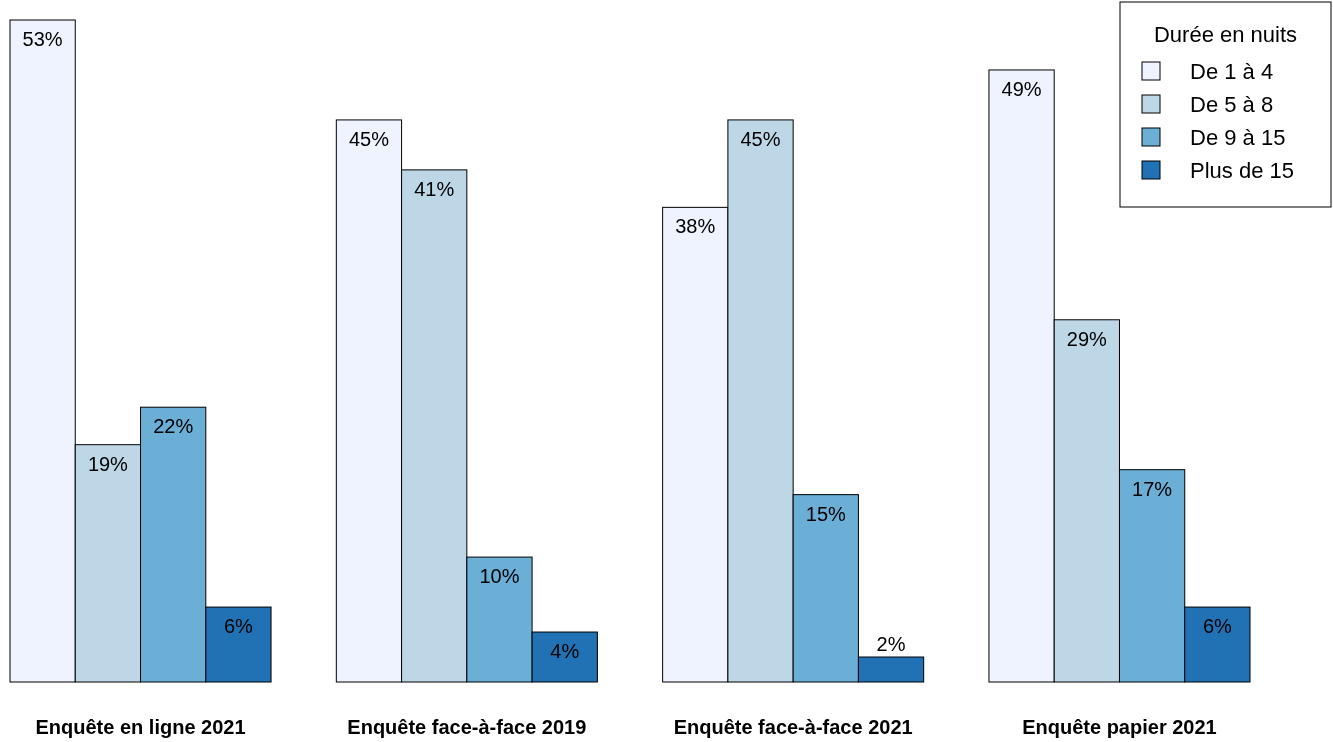  I want to click on legend-label: De 9 à 15, so click(1238, 137).